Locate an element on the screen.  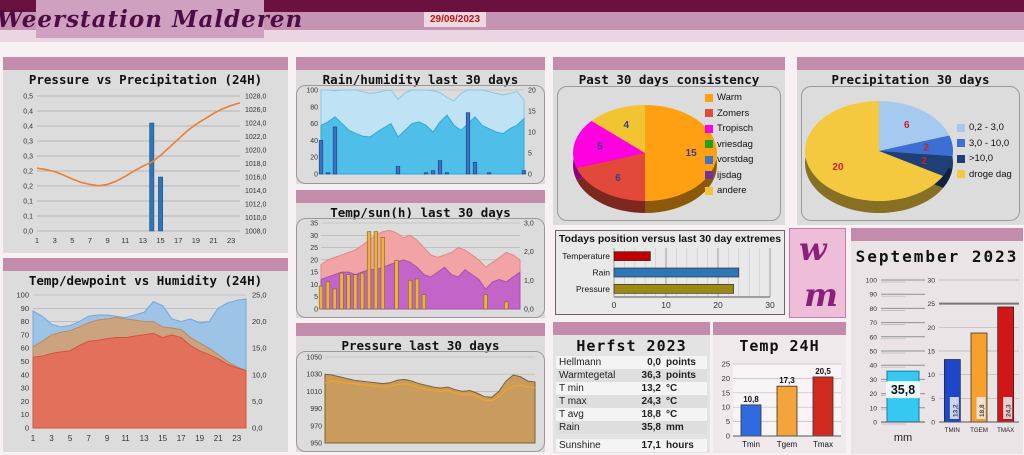
panel-title: Temp 24H is located at coordinates (779, 346).